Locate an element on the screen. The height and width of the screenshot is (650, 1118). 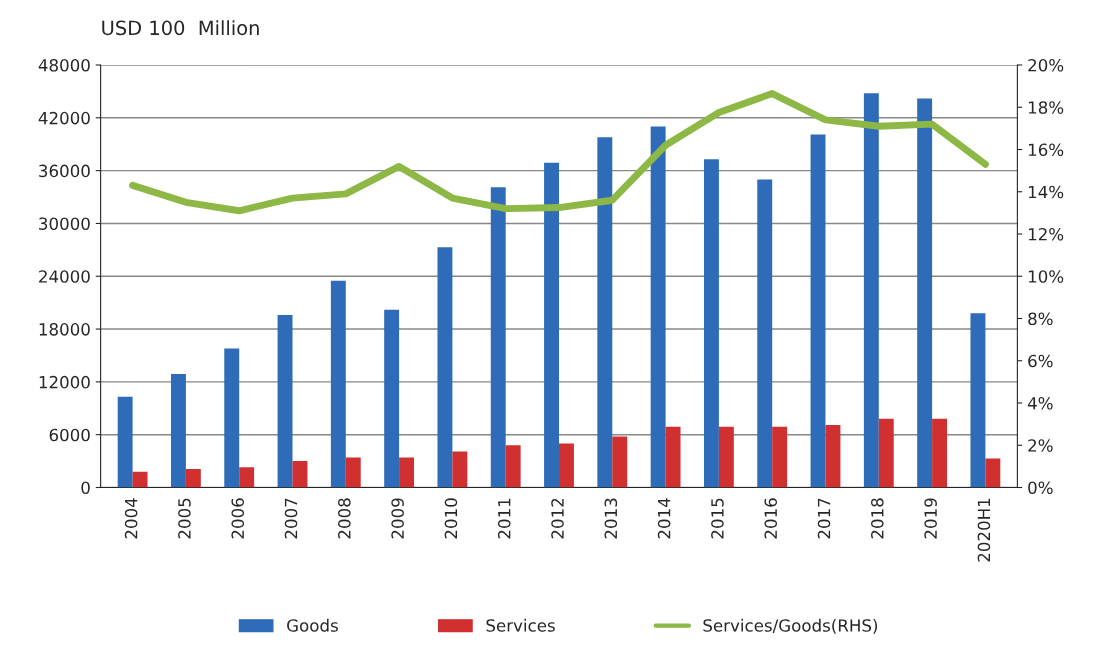
x-tick-label: 2014 is located at coordinates (664, 518).